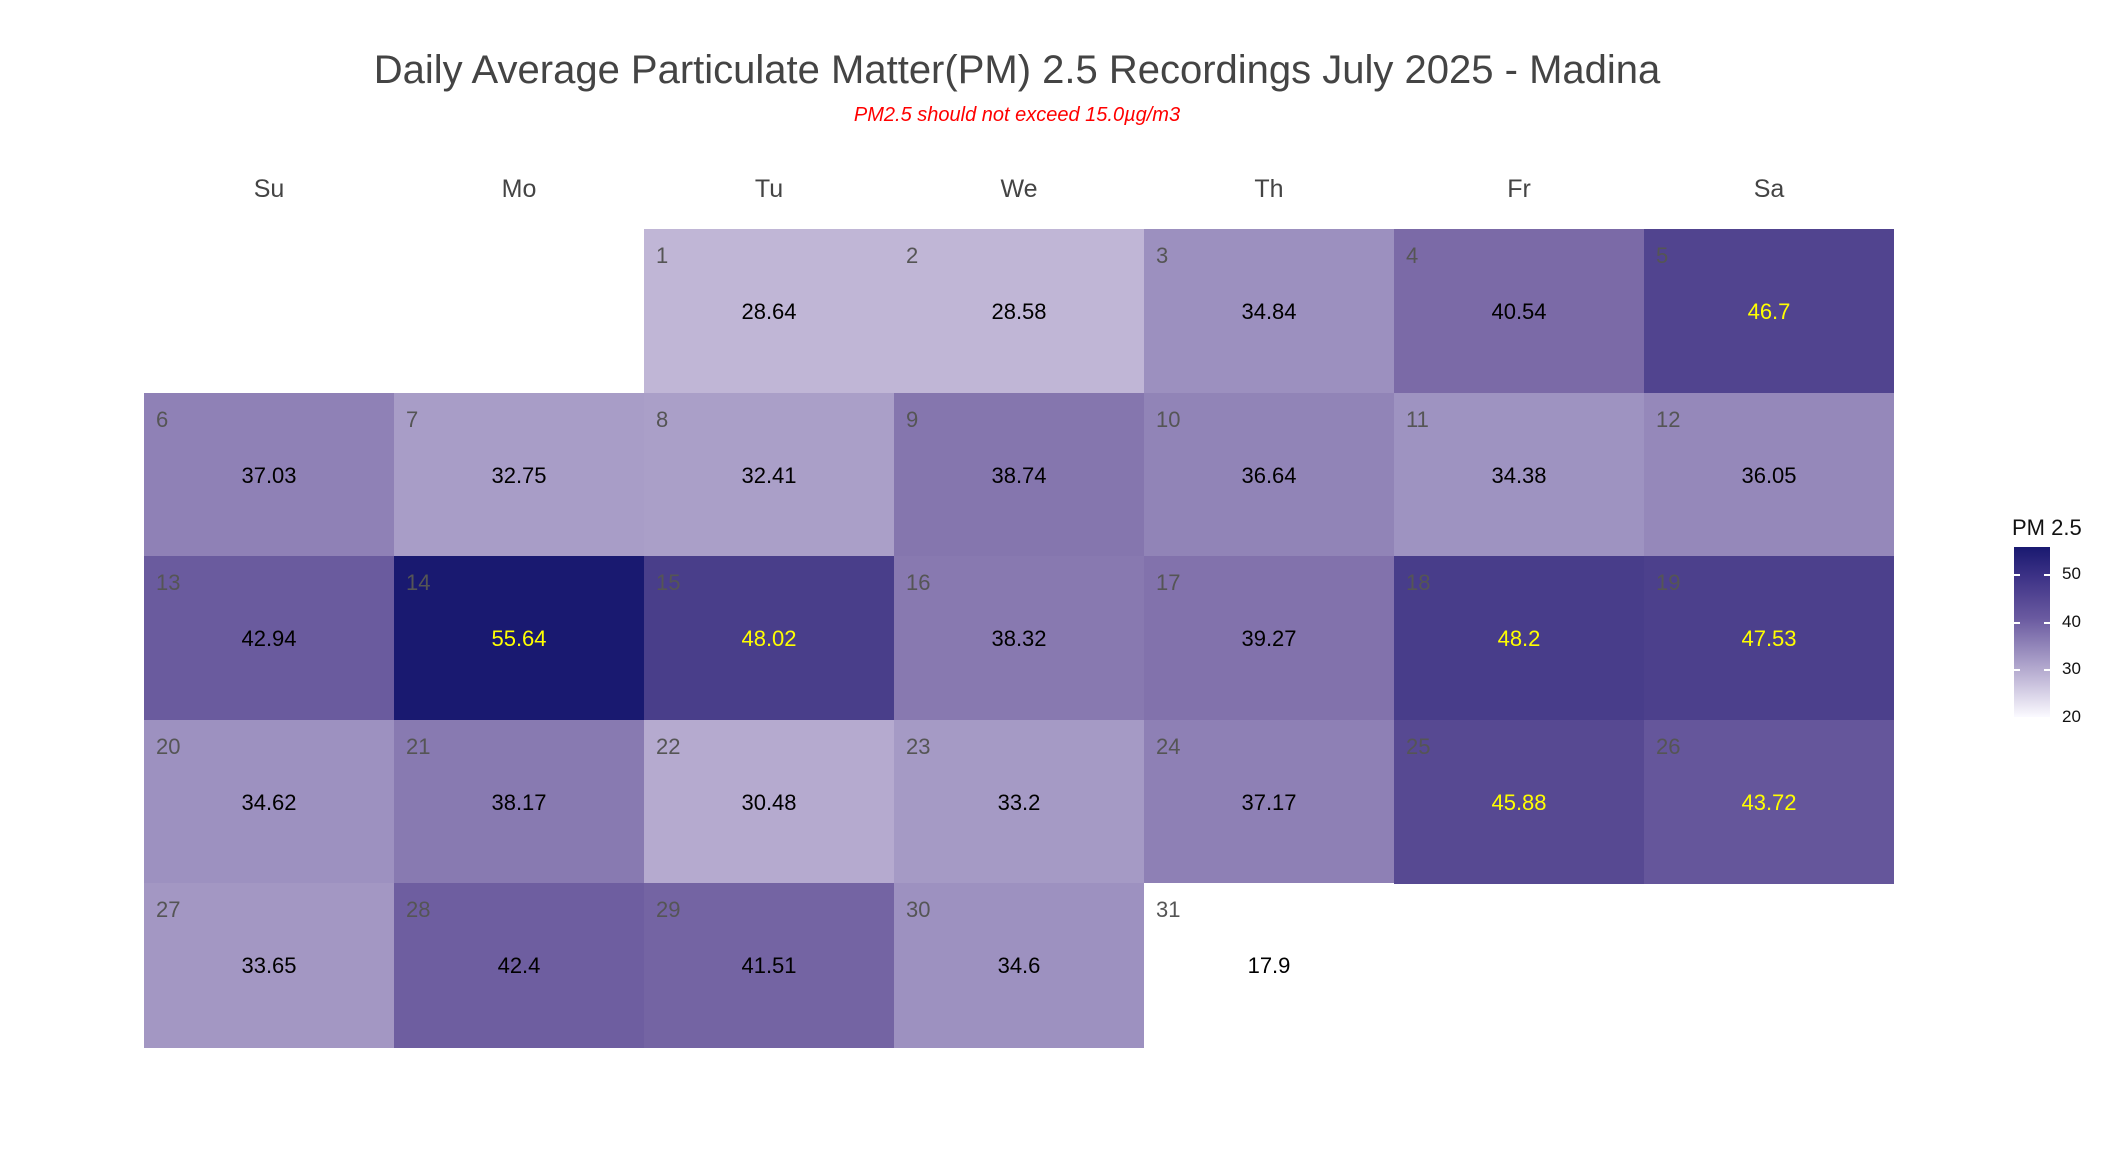 The width and height of the screenshot is (2113, 1155). I want to click on day-number: 29, so click(668, 909).